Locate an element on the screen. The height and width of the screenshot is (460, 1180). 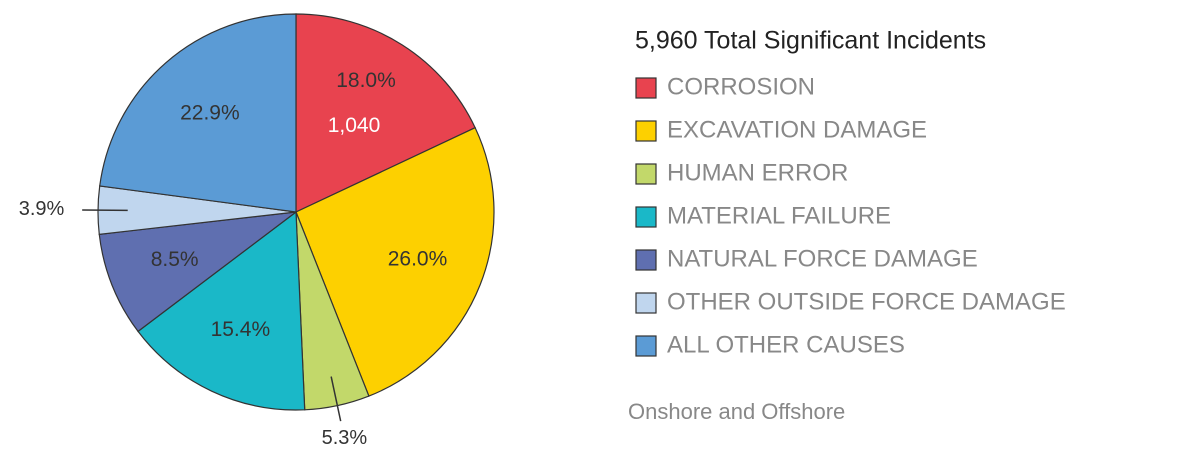
chart-title: 5,960 Total Significant Incidents is located at coordinates (810, 41).